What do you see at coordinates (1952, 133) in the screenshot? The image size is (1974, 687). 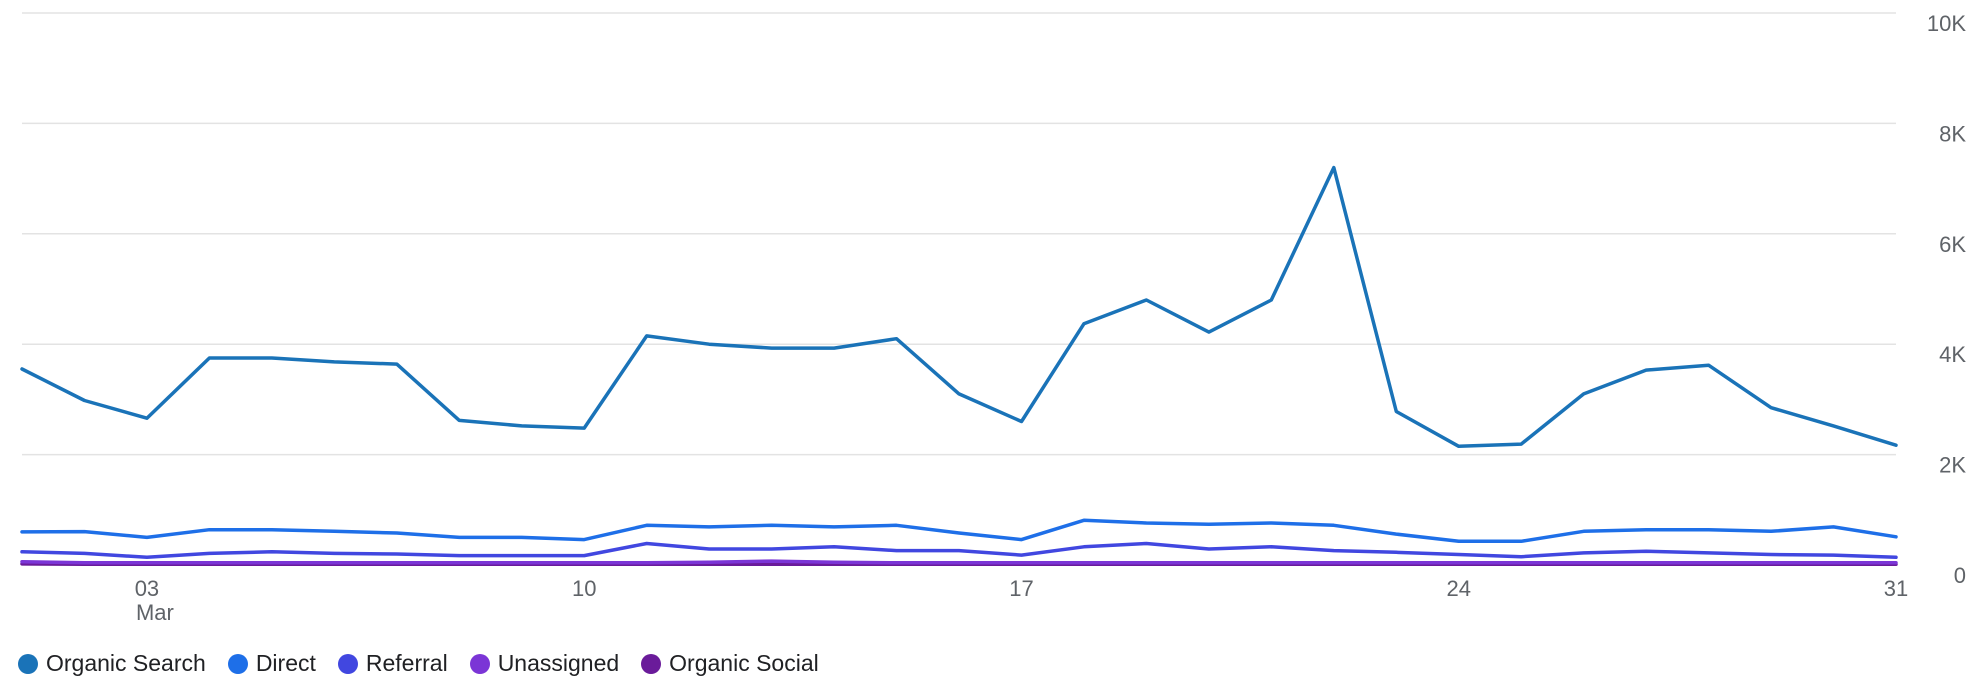 I see `y-tick-label: 8K` at bounding box center [1952, 133].